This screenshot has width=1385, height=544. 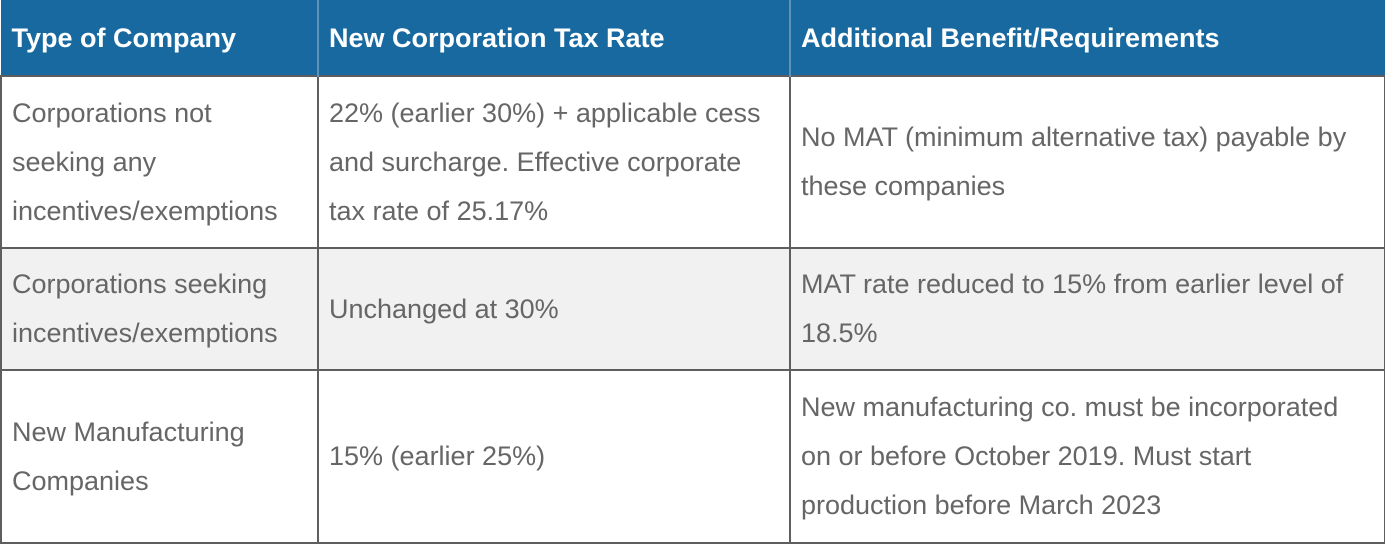 I want to click on cell-tax-rate: Unchanged at 30%, so click(x=554, y=309).